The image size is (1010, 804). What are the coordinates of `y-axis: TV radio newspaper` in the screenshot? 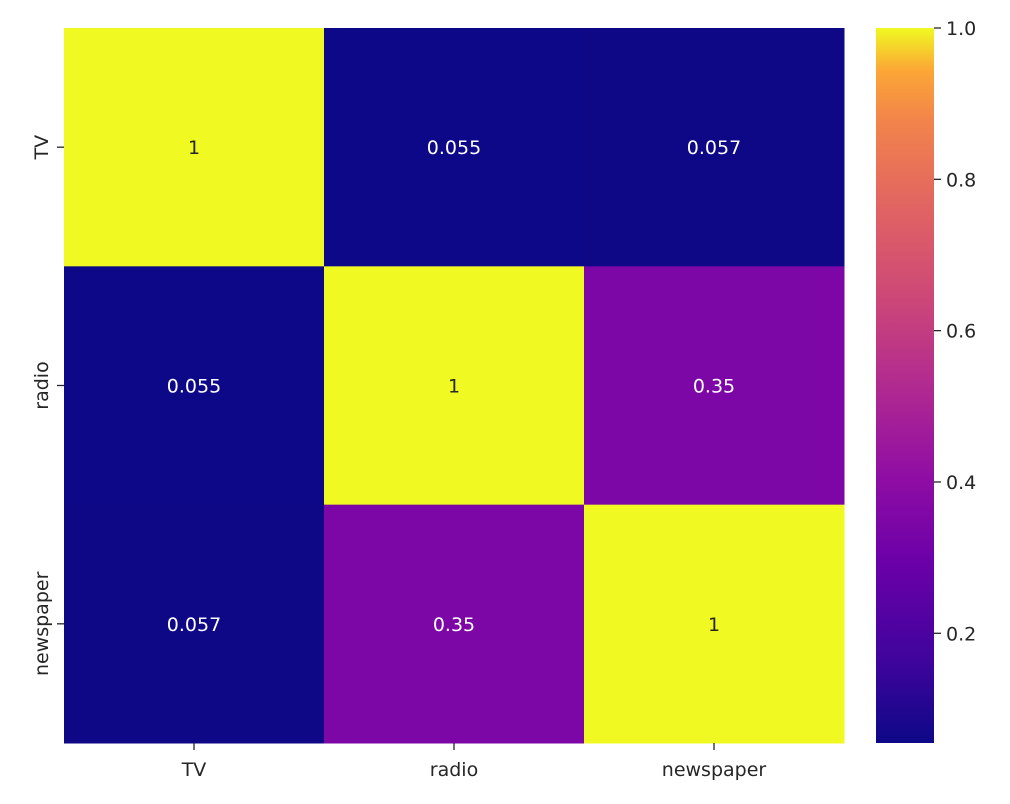 It's located at (47, 405).